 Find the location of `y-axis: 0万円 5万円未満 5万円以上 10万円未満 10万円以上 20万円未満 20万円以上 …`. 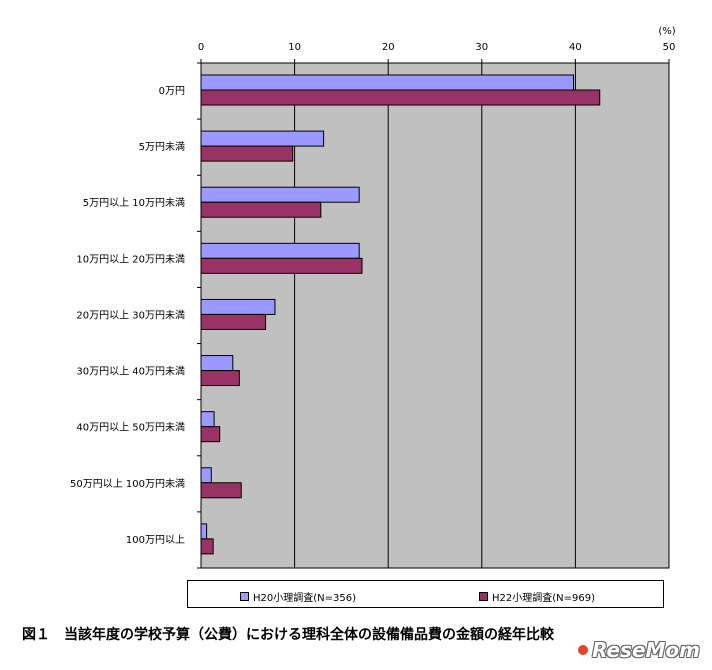

y-axis: 0万円 5万円未満 5万円以上 10万円未満 10万円以上 20万円未満 20万円以上 … is located at coordinates (135, 315).